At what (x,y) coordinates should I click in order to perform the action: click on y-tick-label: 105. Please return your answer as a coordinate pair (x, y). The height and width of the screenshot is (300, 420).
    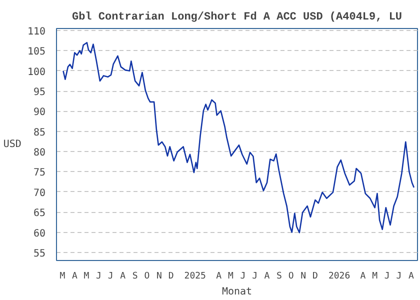
    Looking at the image, I should click on (36, 52).